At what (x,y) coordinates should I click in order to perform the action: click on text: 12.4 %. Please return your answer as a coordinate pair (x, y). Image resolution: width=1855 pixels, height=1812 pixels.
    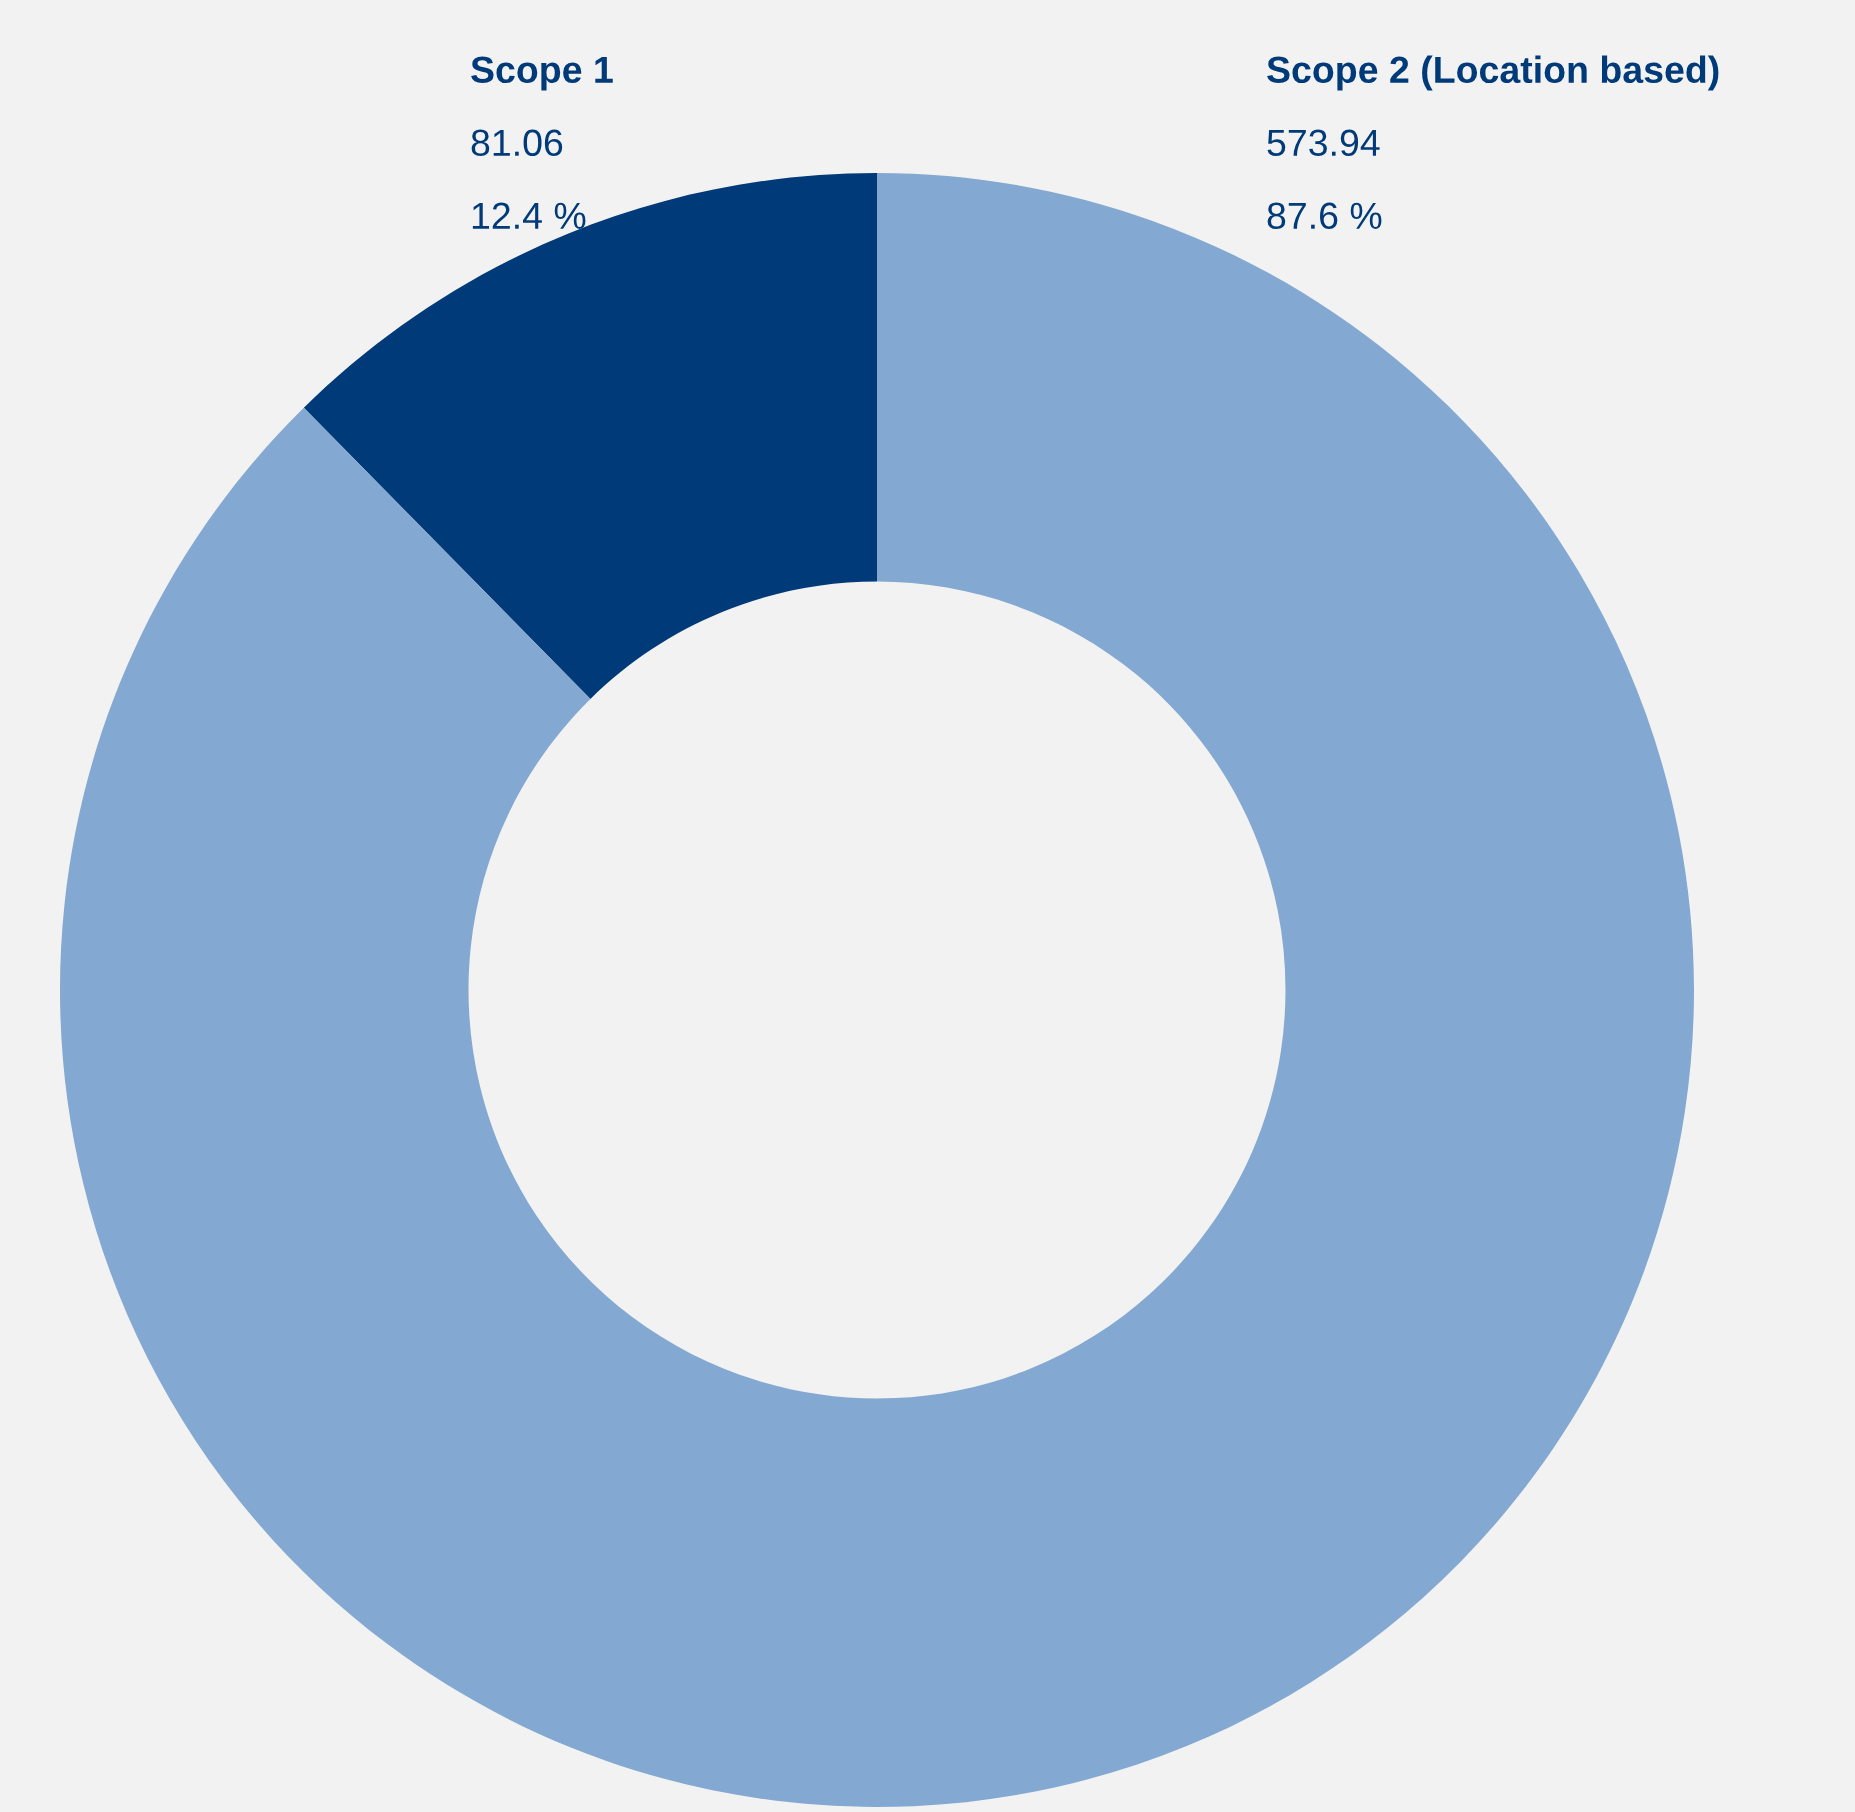
    Looking at the image, I should click on (529, 215).